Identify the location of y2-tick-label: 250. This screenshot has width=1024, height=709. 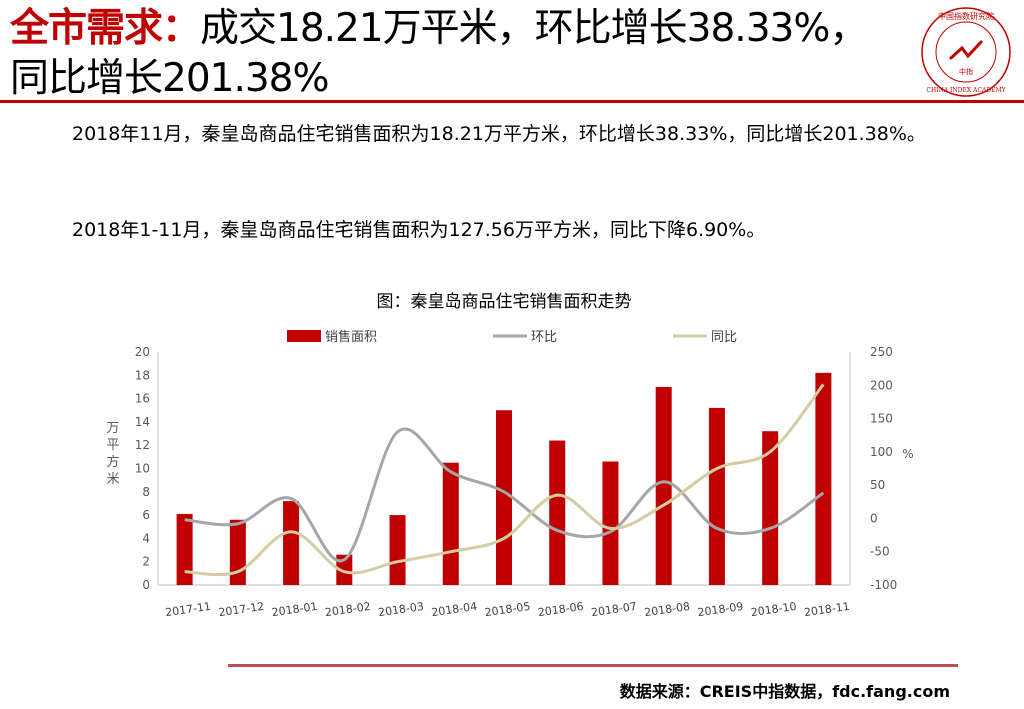
(881, 352).